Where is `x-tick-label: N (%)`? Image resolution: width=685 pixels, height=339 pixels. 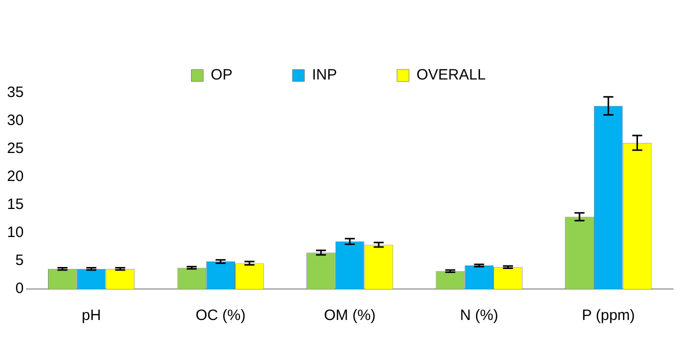 x-tick-label: N (%) is located at coordinates (479, 315).